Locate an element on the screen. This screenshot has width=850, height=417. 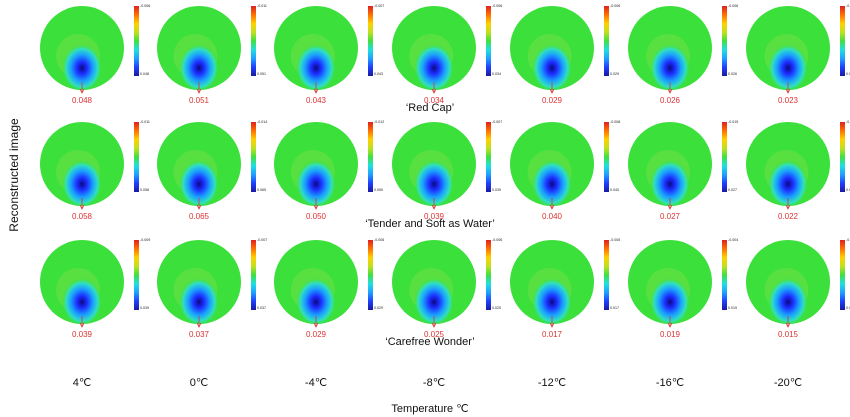
colorbar-min-label: 0.040 is located at coordinates (614, 190).